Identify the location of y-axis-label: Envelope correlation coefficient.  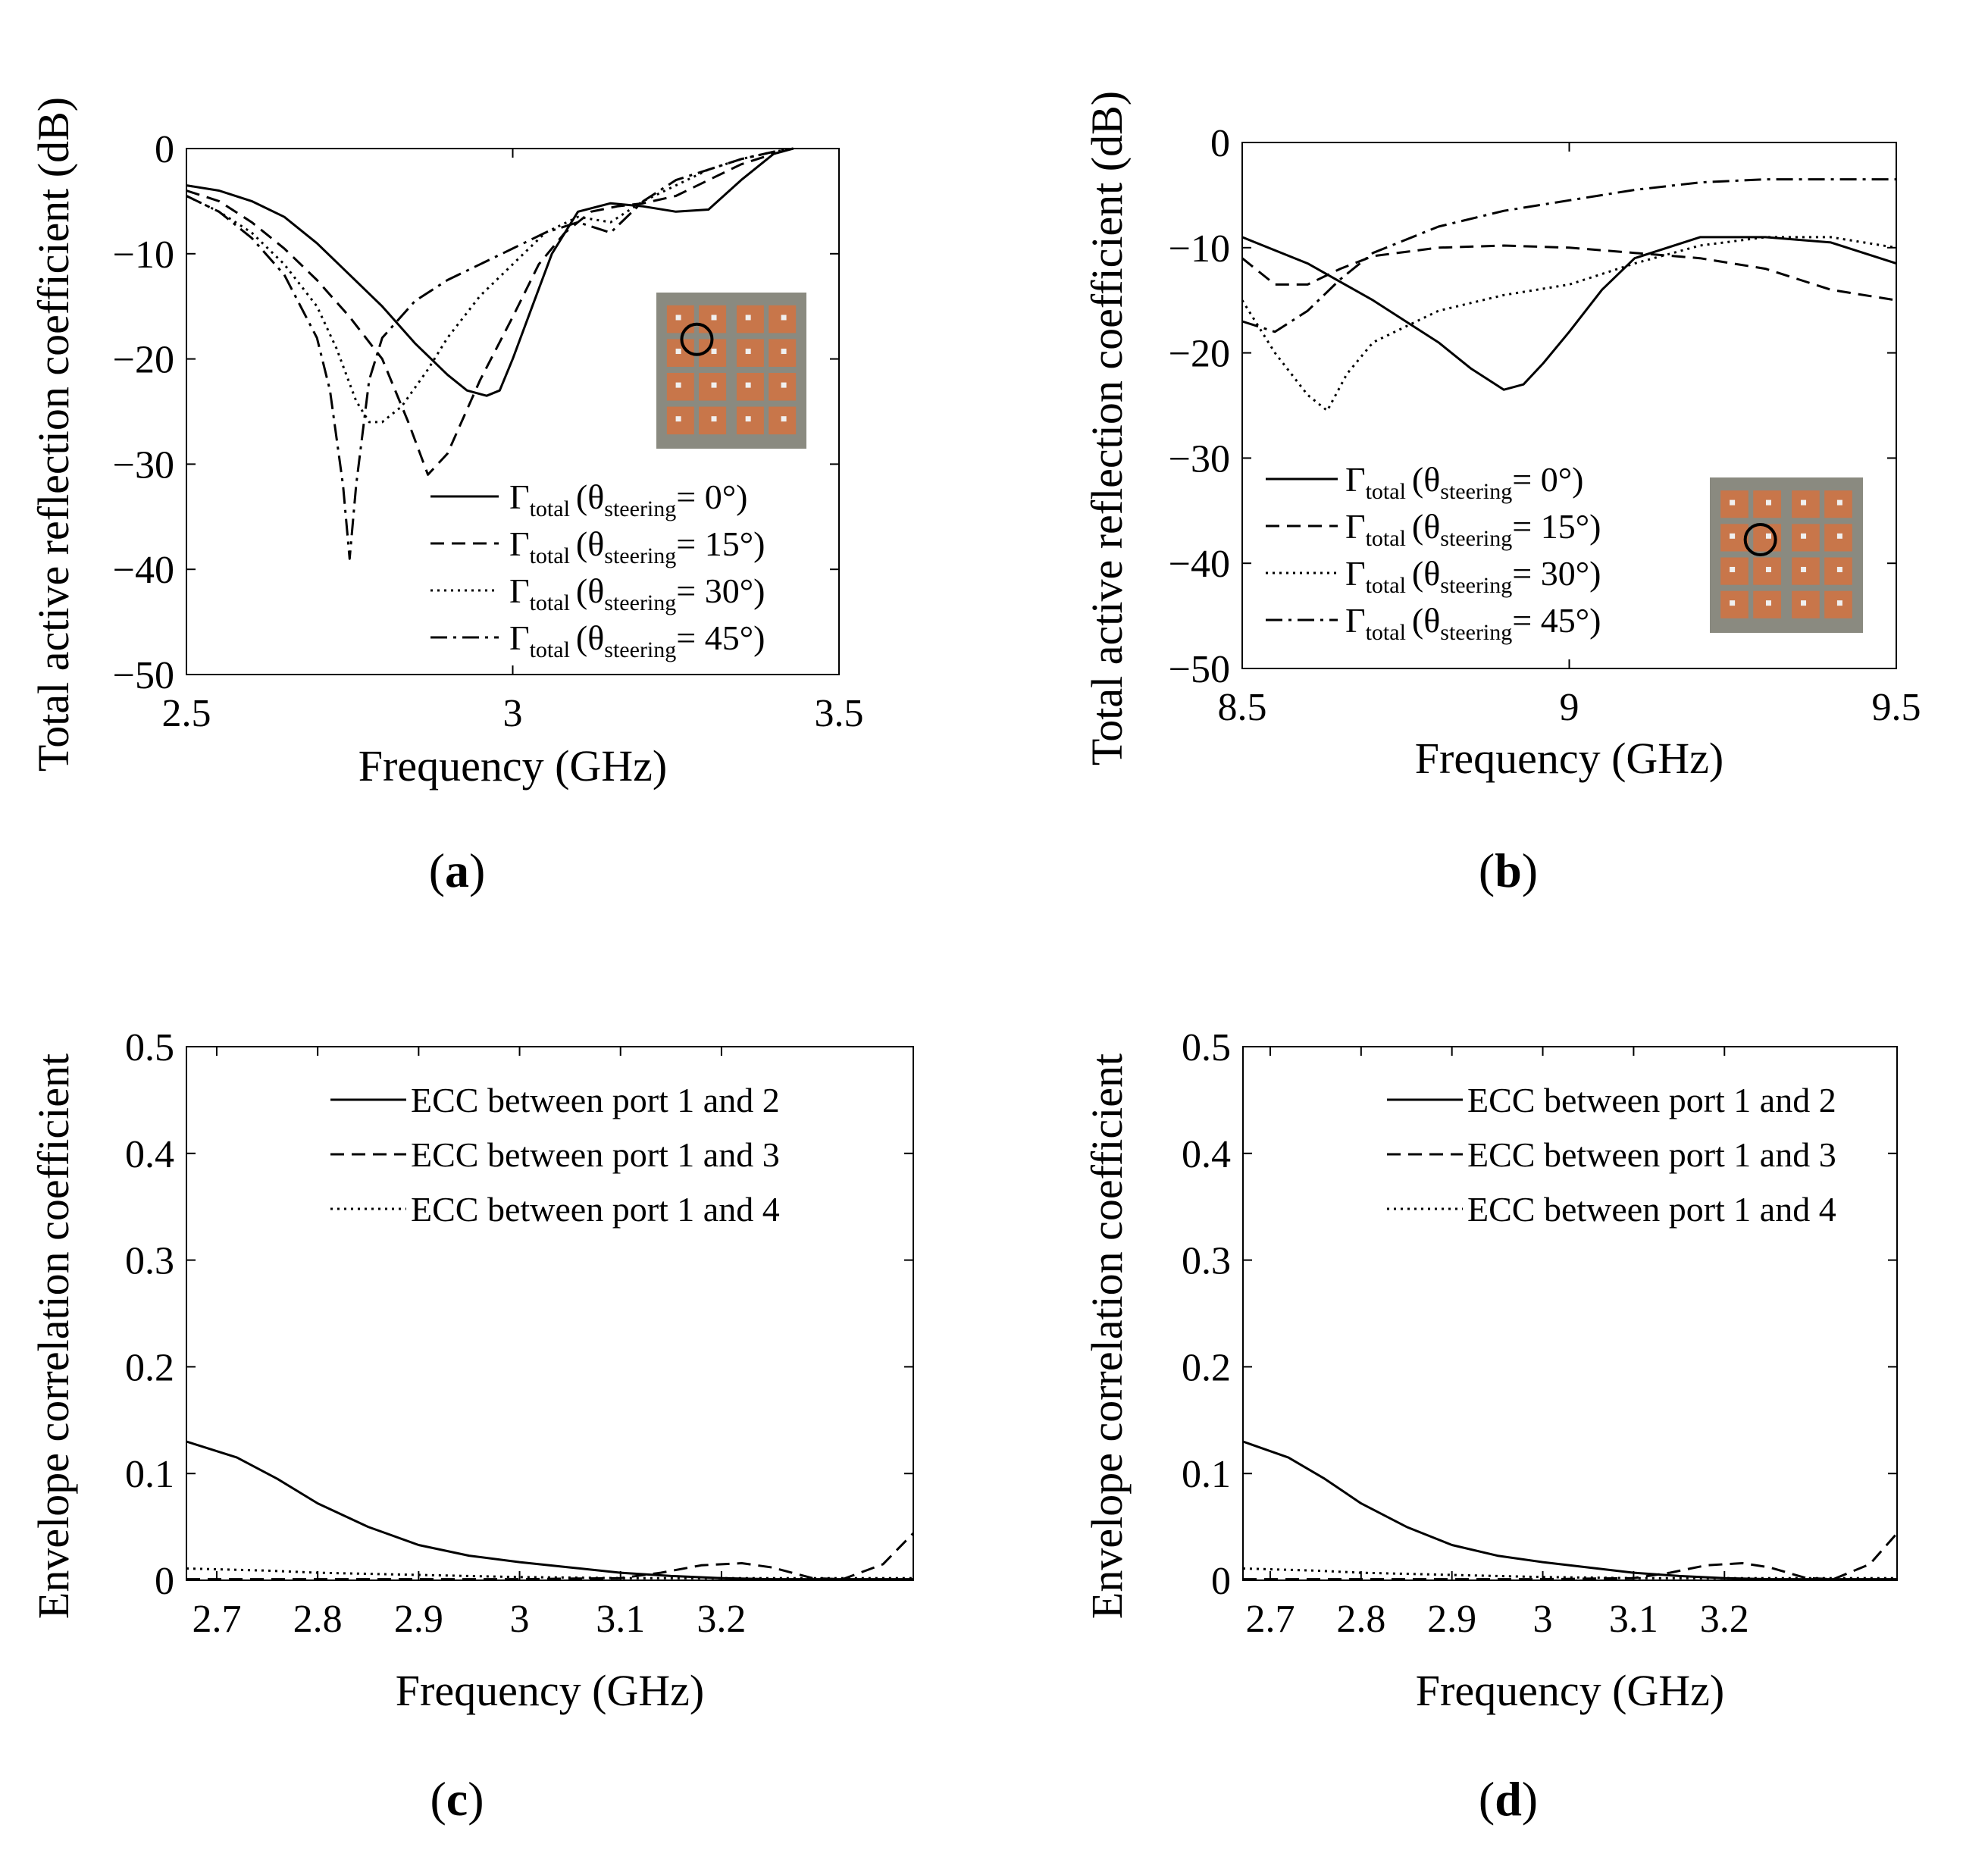
(1107, 1336).